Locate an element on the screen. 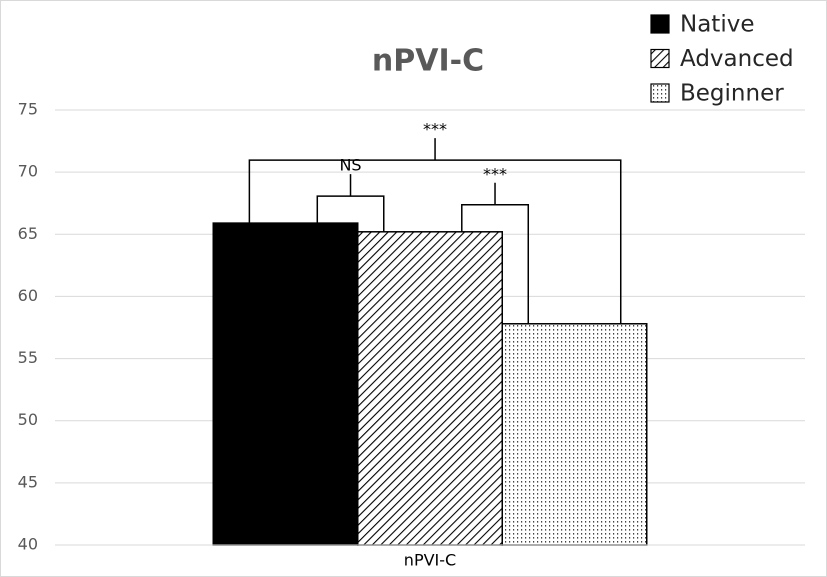 This screenshot has width=827, height=577. legend-label: Advanced is located at coordinates (737, 59).